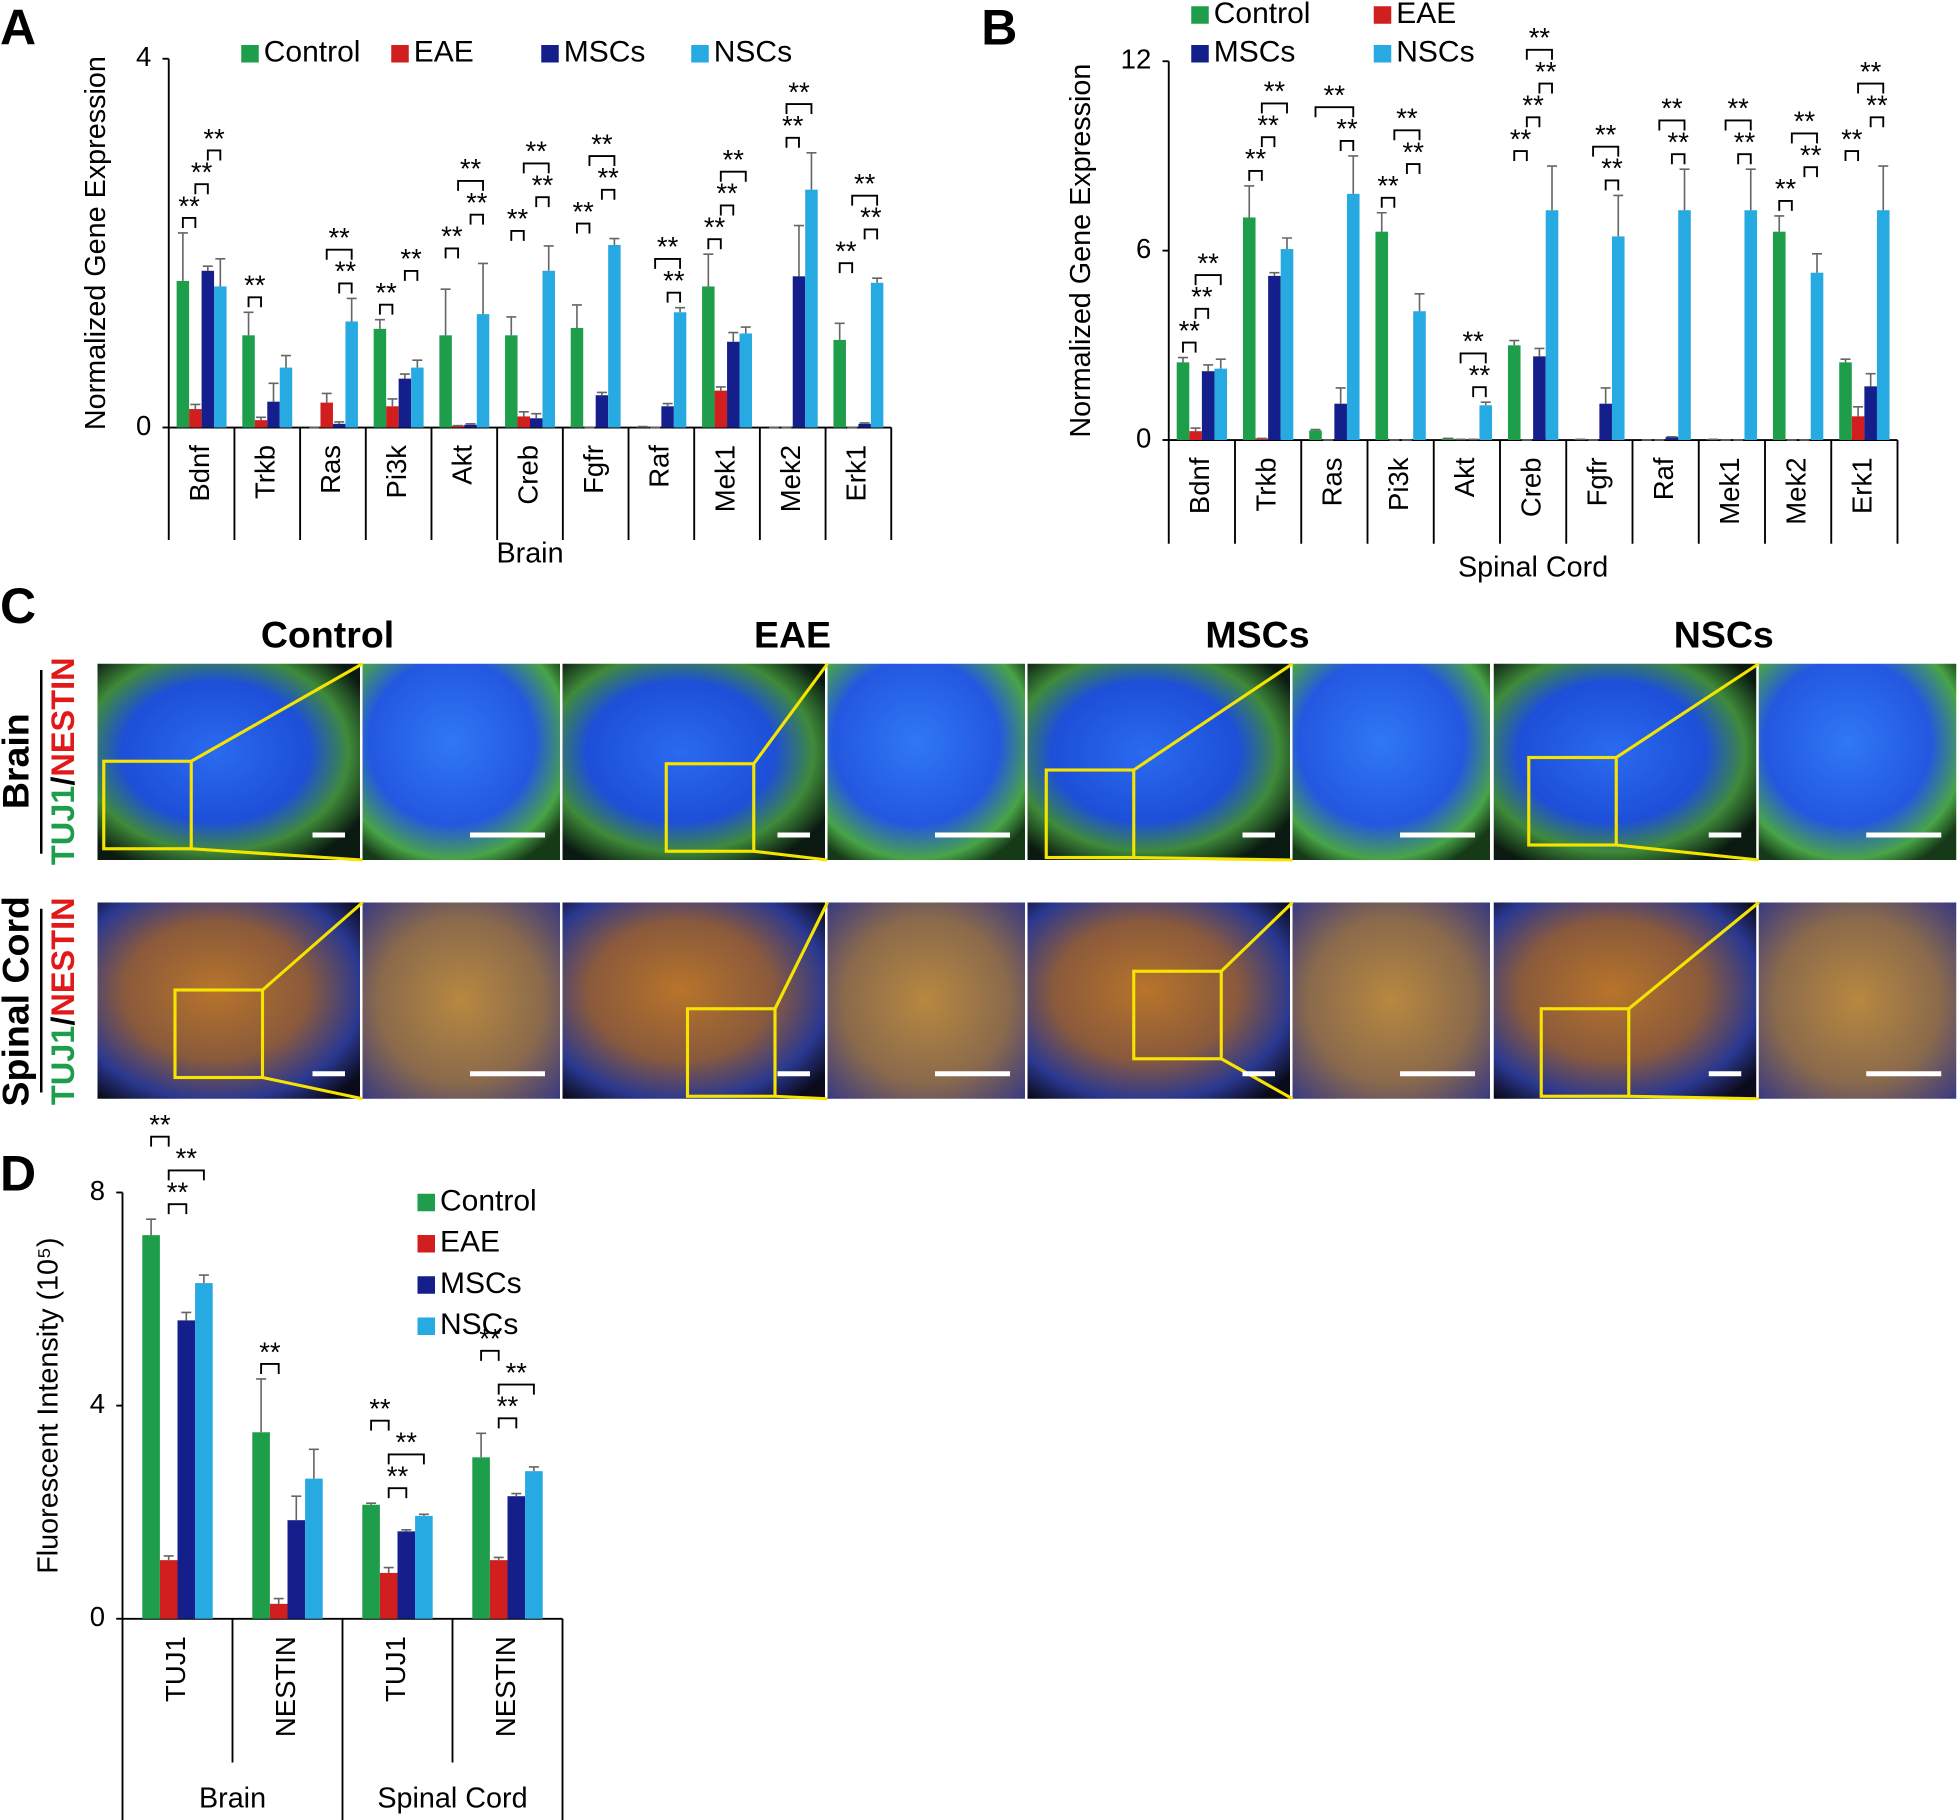  What do you see at coordinates (232, 1799) in the screenshot?
I see `group-label: Brain` at bounding box center [232, 1799].